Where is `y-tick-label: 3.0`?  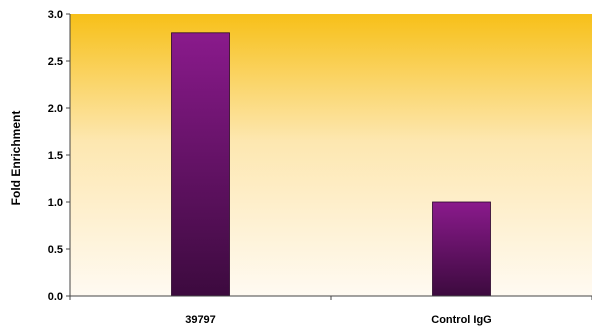 y-tick-label: 3.0 is located at coordinates (55, 15).